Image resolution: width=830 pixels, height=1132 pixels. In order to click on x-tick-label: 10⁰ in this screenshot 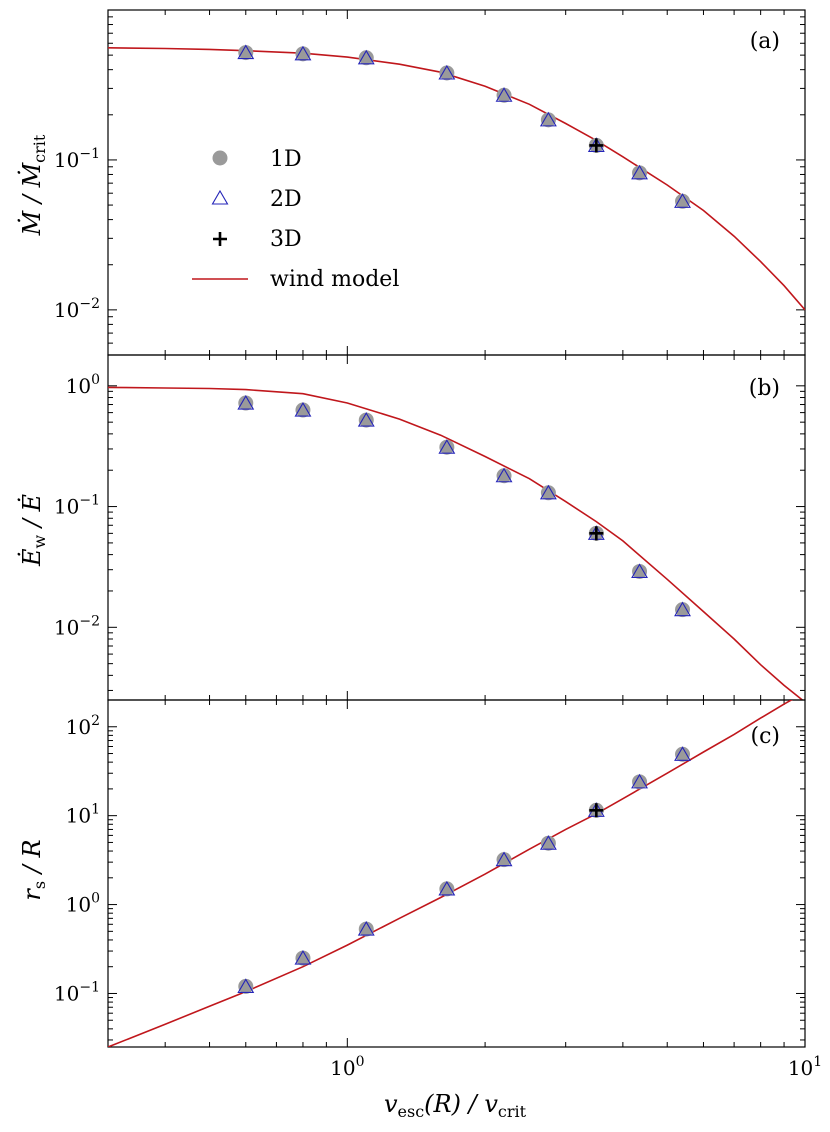, I will do `click(347, 1067)`.